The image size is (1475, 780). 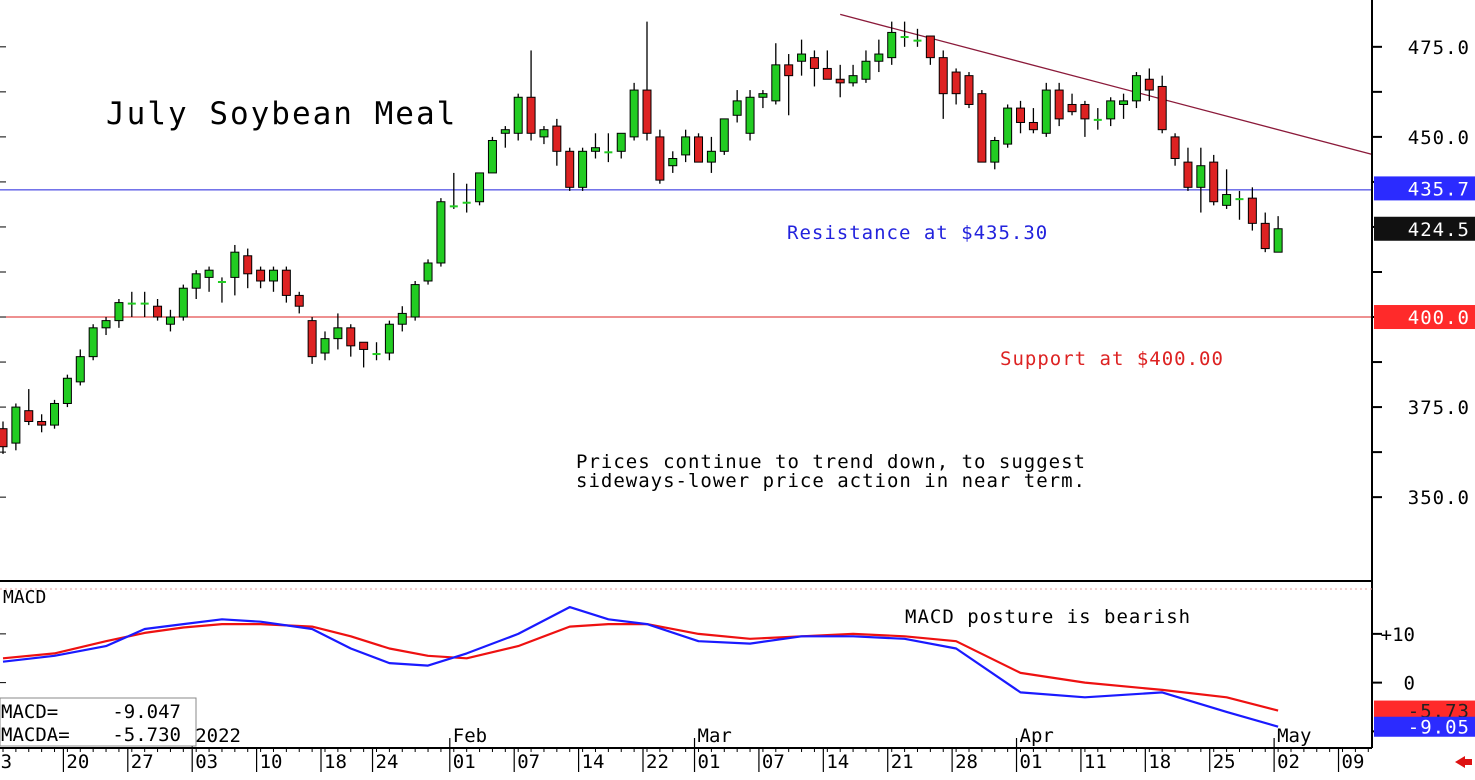 What do you see at coordinates (1048, 617) in the screenshot?
I see `macd-annotation: MACD posture is bearish` at bounding box center [1048, 617].